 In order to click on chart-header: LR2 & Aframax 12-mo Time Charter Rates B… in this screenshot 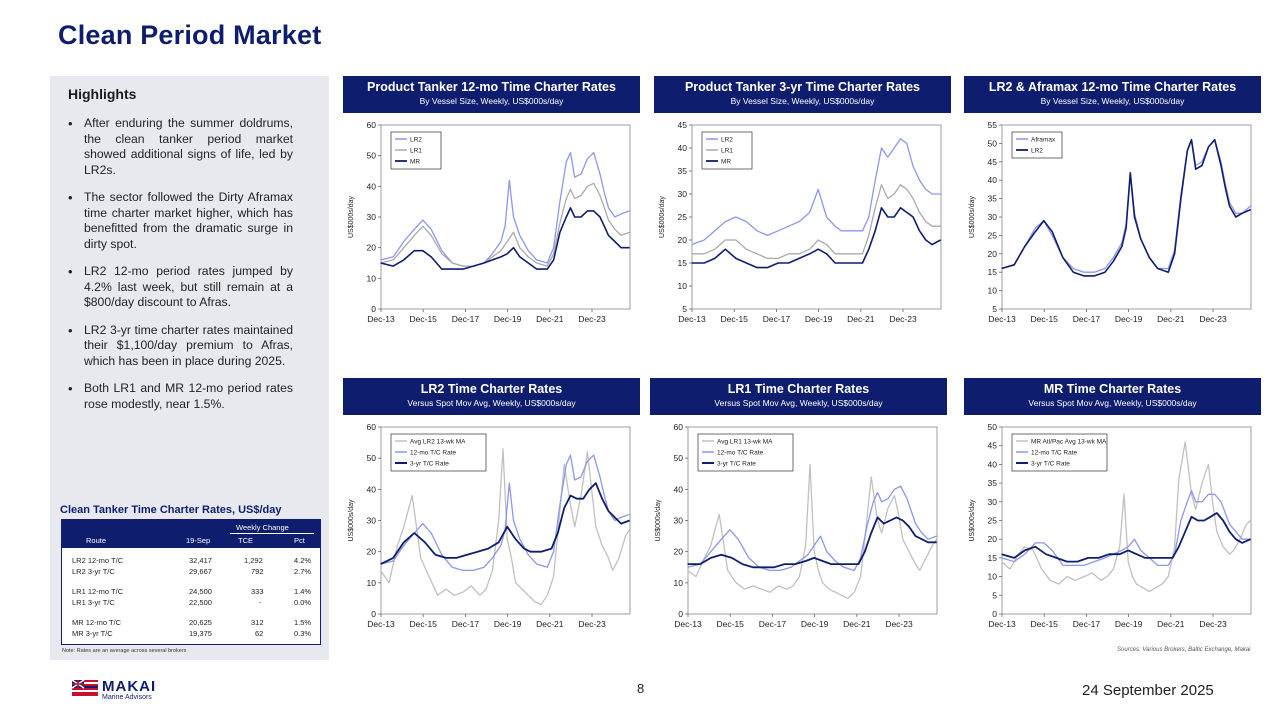, I will do `click(1112, 94)`.